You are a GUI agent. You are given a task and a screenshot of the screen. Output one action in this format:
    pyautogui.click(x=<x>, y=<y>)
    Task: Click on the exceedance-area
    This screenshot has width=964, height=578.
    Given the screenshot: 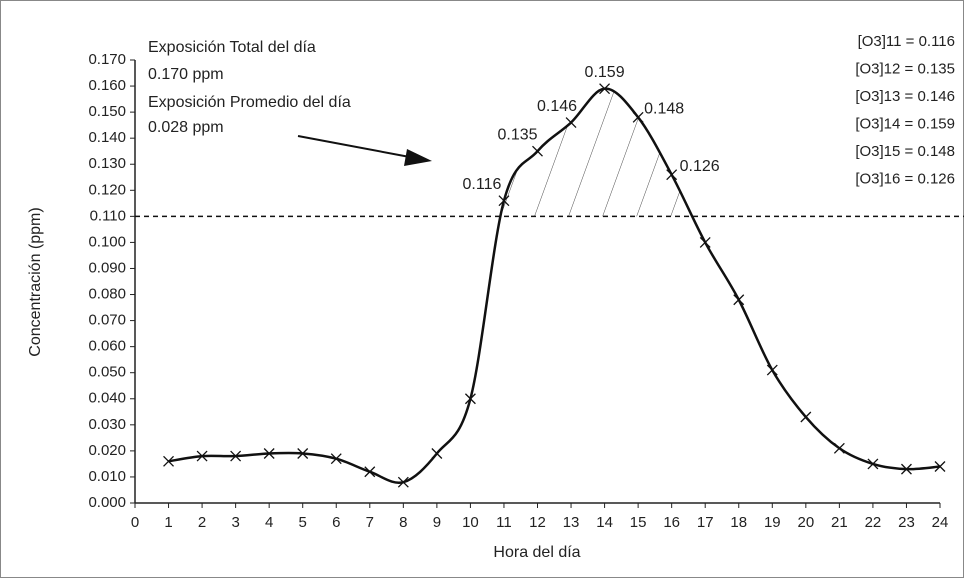 What is the action you would take?
    pyautogui.click(x=596, y=152)
    